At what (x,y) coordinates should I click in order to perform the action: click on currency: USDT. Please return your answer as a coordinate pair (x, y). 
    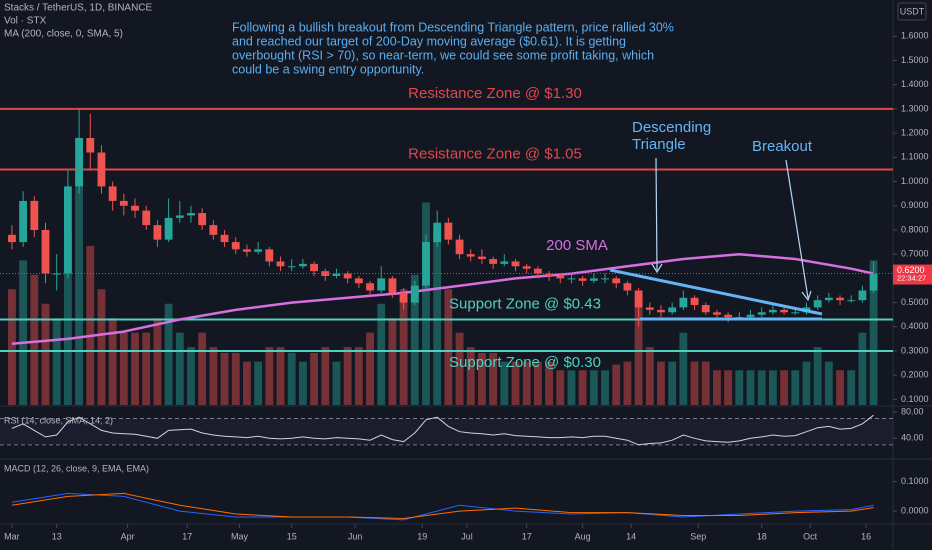
    Looking at the image, I should click on (912, 11).